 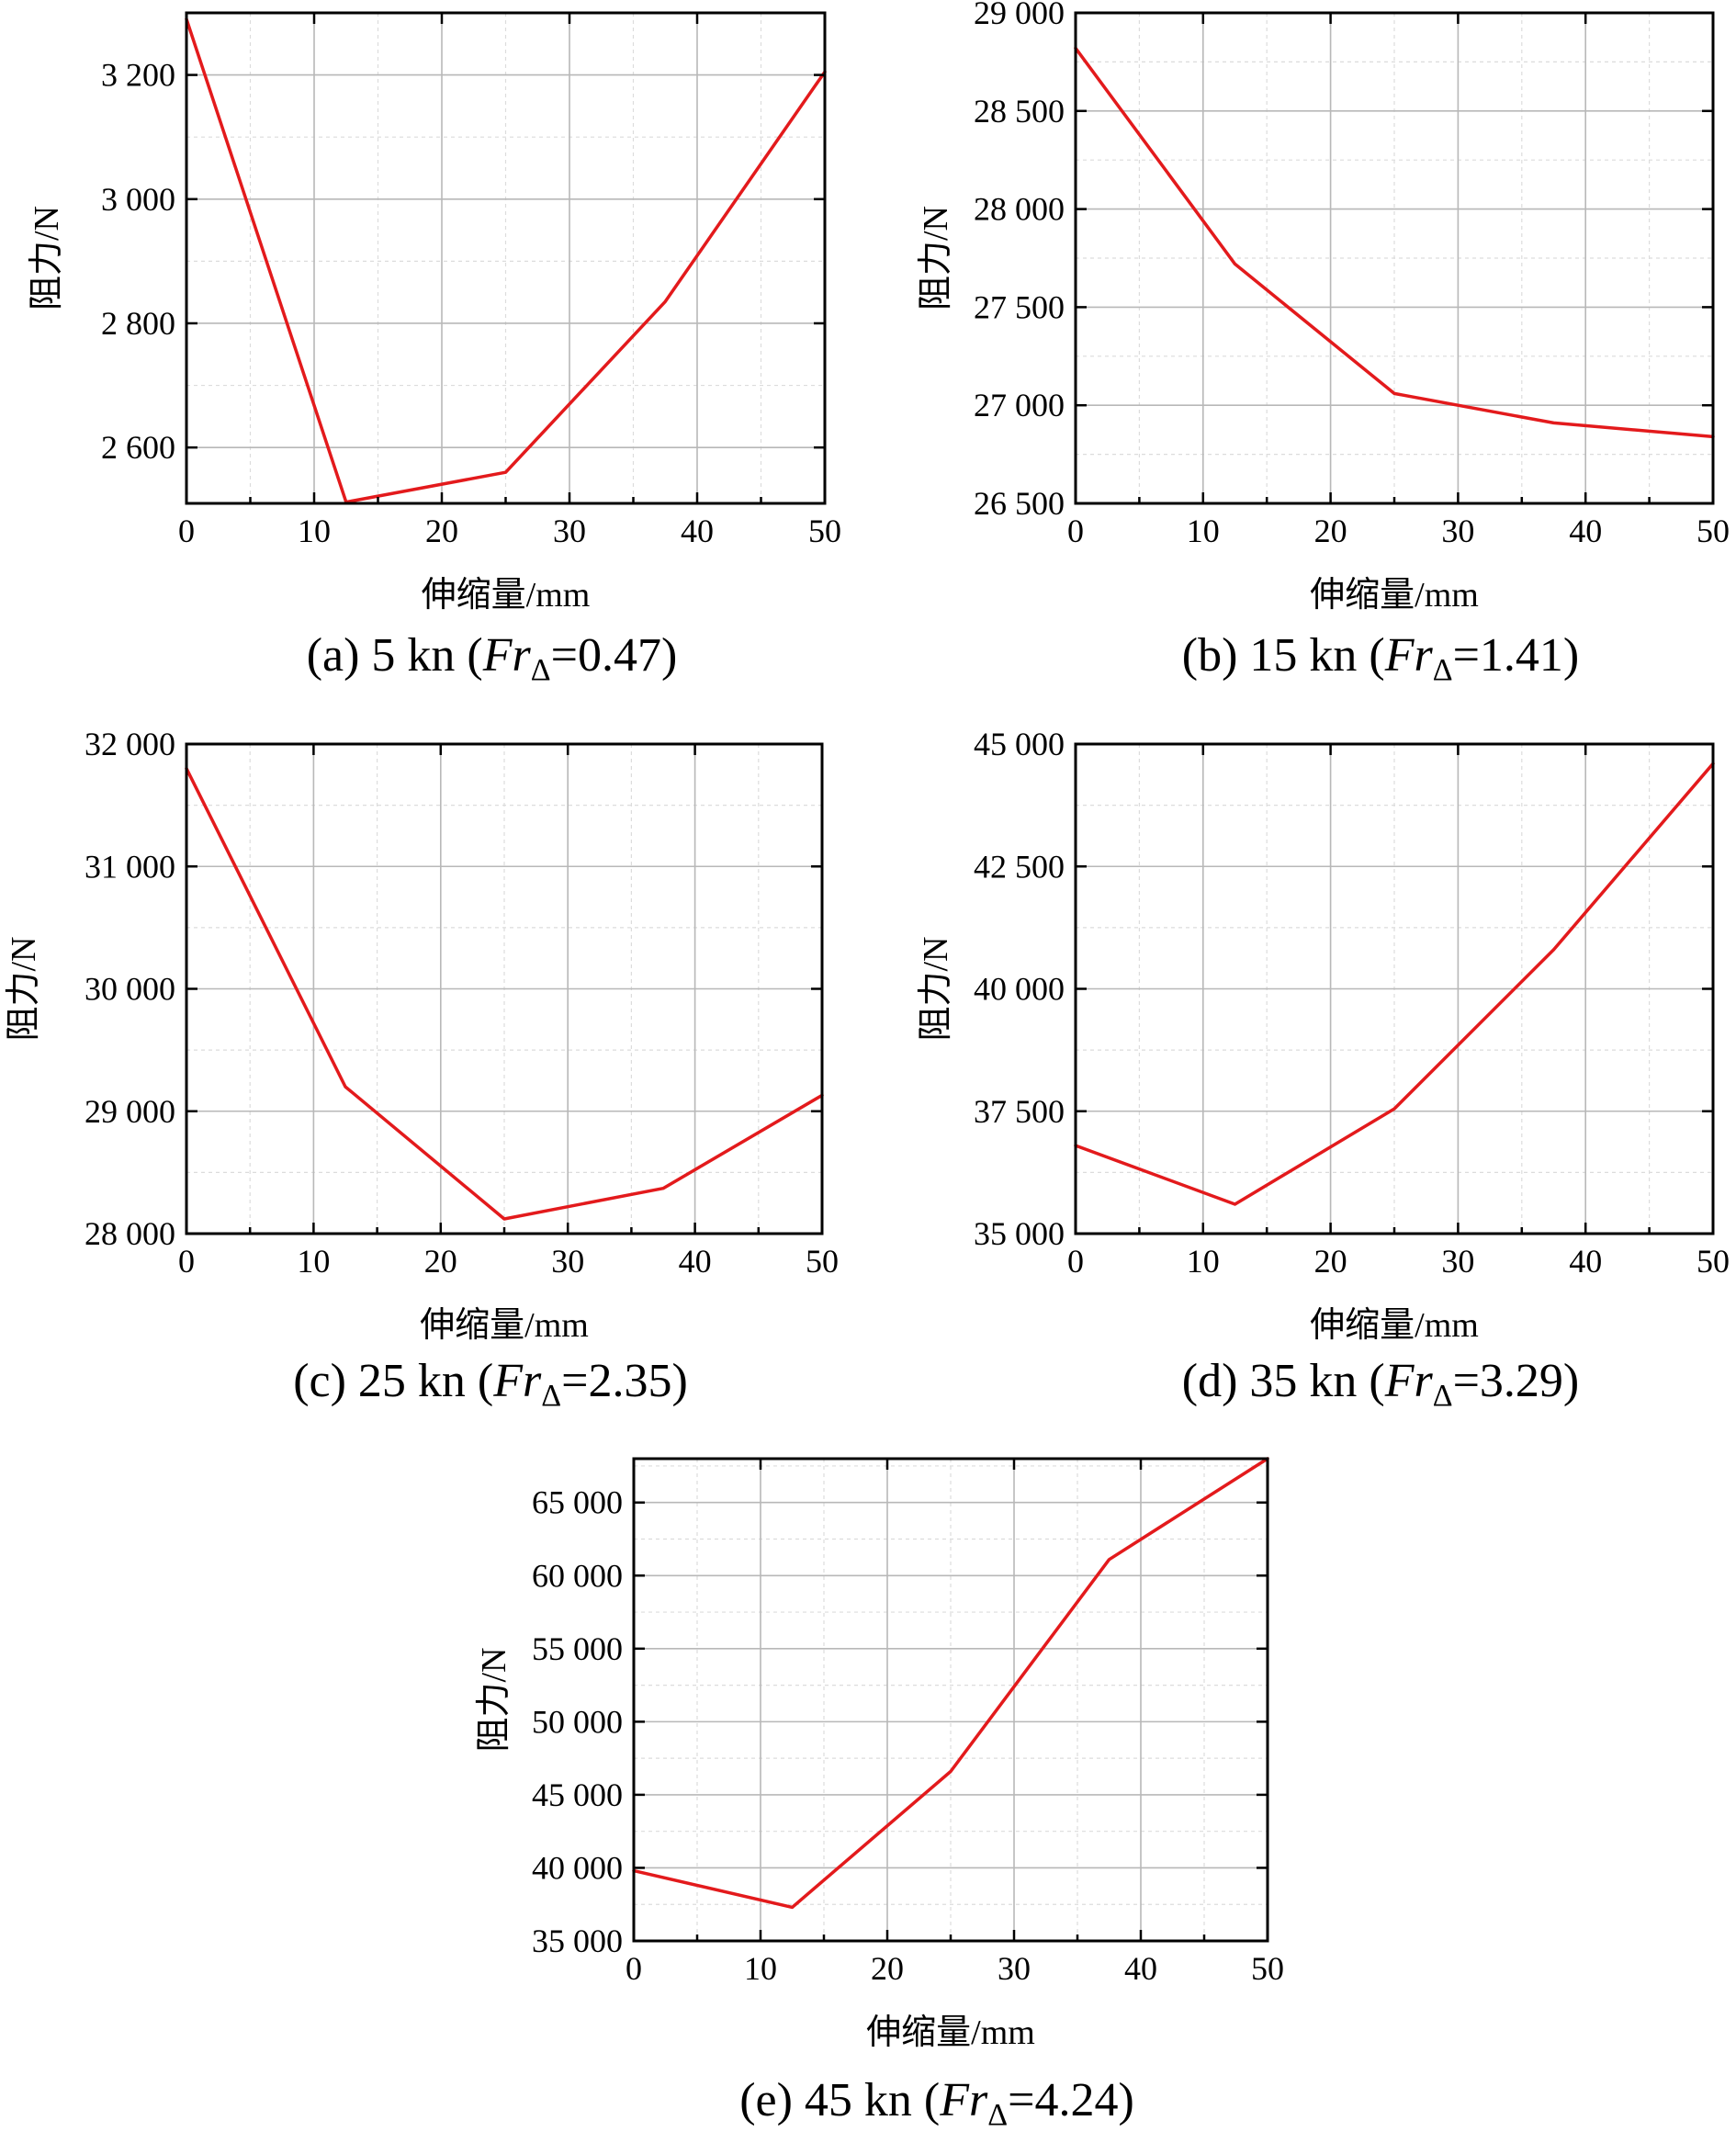 I want to click on series-line-d, so click(x=1394, y=983).